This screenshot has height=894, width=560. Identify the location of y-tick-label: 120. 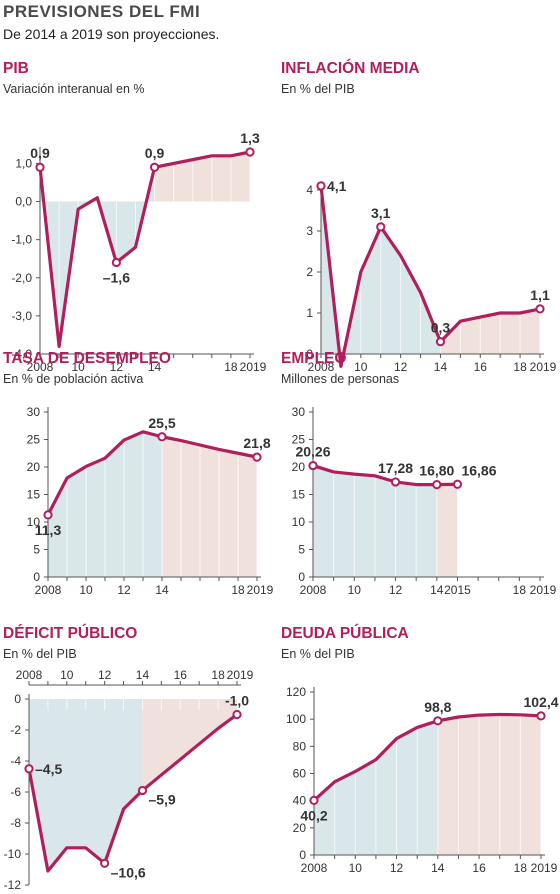
(296, 692).